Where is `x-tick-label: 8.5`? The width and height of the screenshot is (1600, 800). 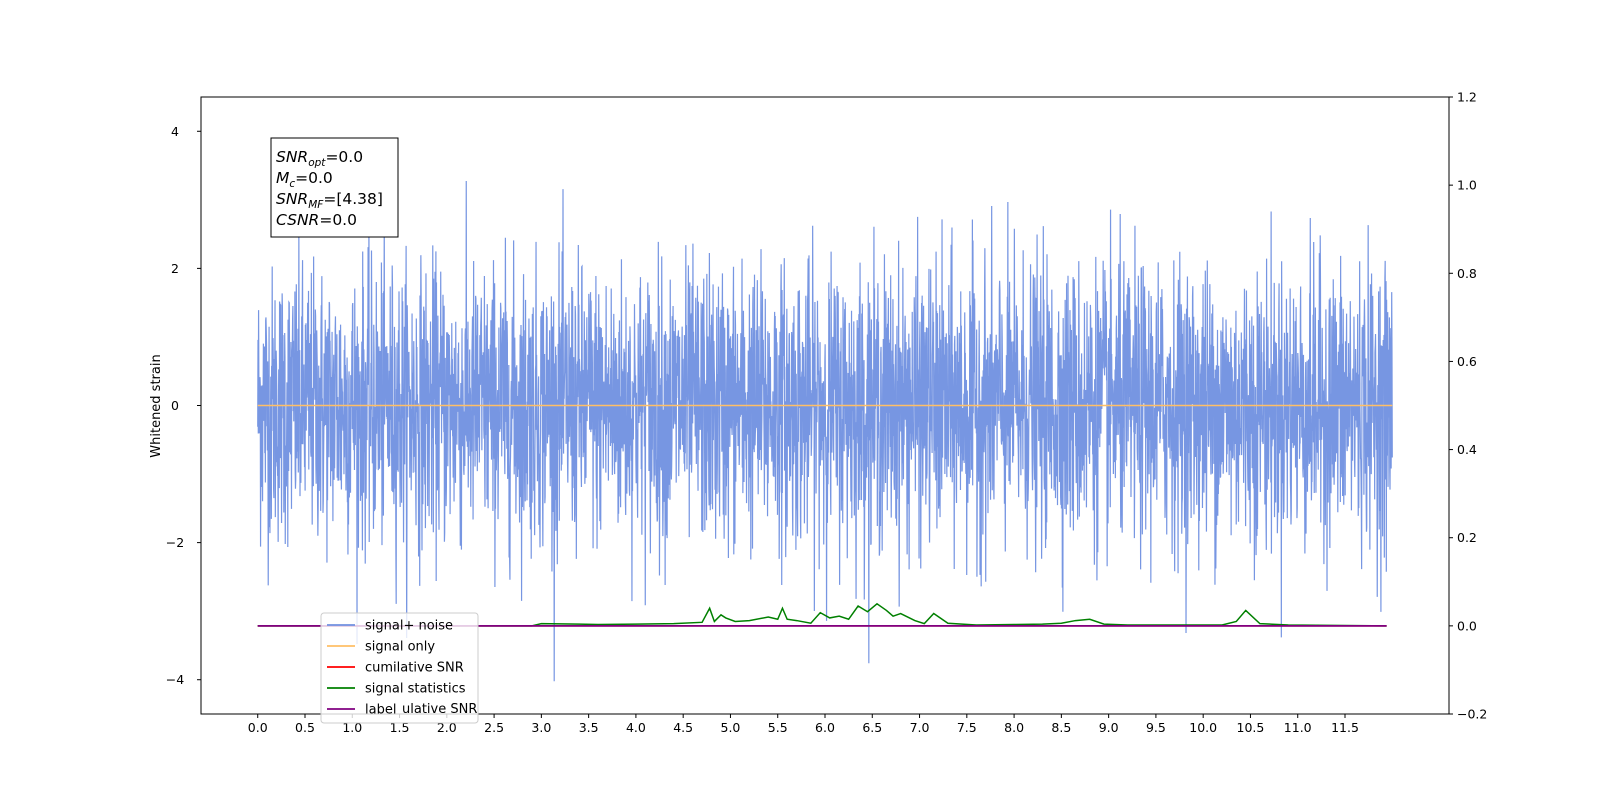
x-tick-label: 8.5 is located at coordinates (1061, 727).